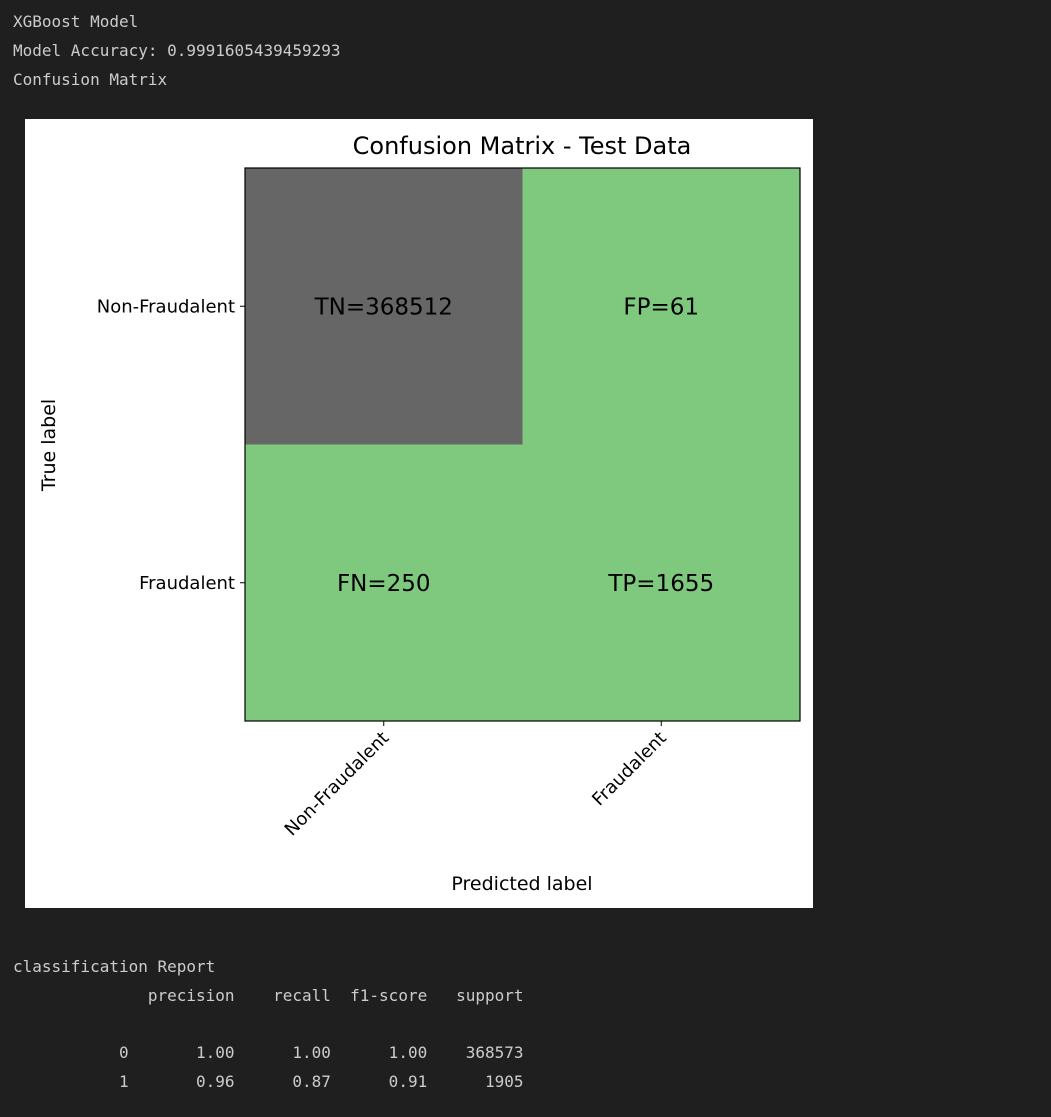 The height and width of the screenshot is (1117, 1051). I want to click on confusion-matrix-heading: Confusion Matrix, so click(90, 79).